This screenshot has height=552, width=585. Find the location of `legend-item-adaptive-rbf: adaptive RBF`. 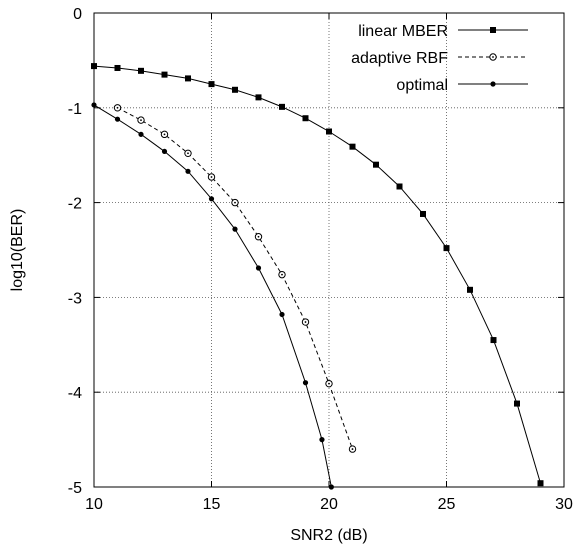

legend-item-adaptive-rbf: adaptive RBF is located at coordinates (439, 58).